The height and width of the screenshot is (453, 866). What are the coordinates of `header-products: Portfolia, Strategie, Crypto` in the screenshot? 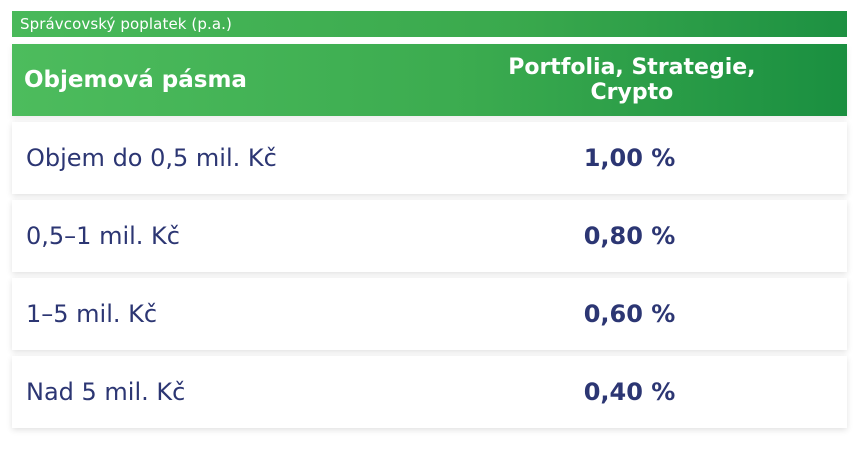 It's located at (657, 80).